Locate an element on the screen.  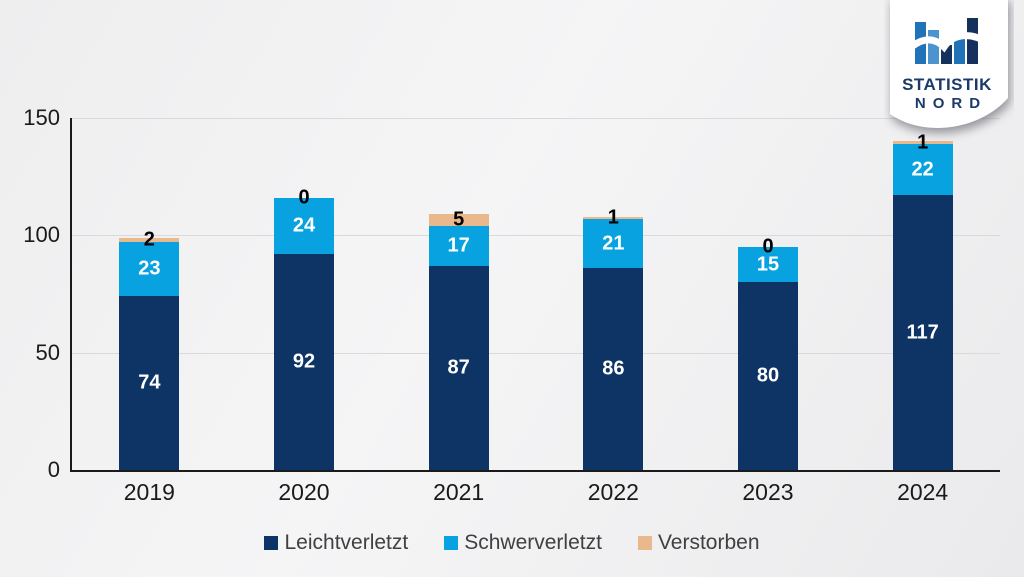
segment-leichtverletzt-2020 is located at coordinates (304, 362).